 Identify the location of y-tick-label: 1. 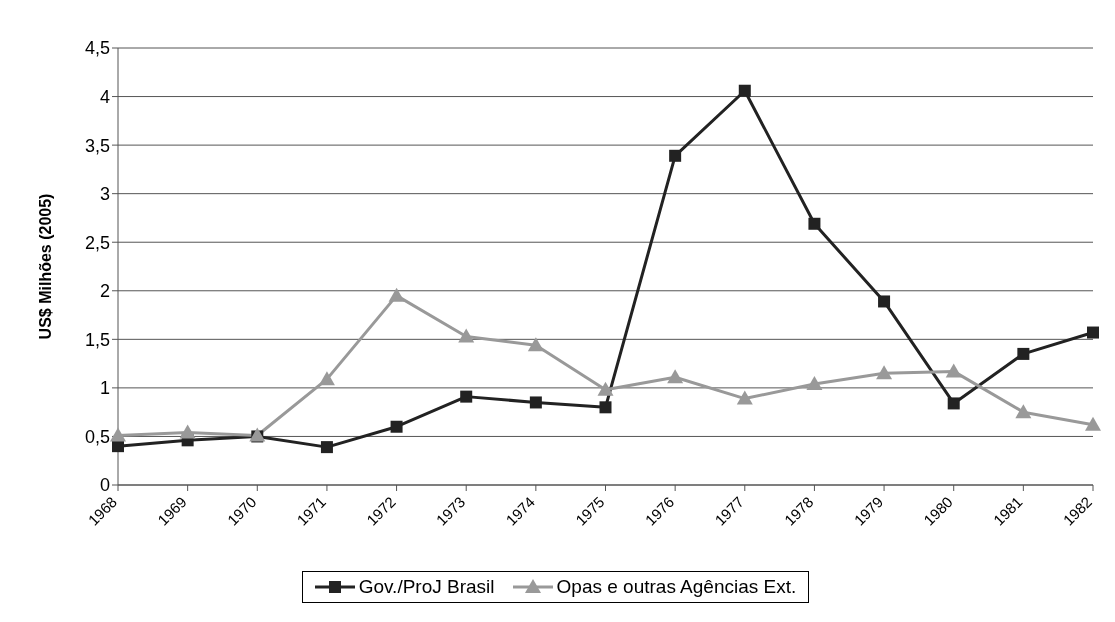
(104, 388).